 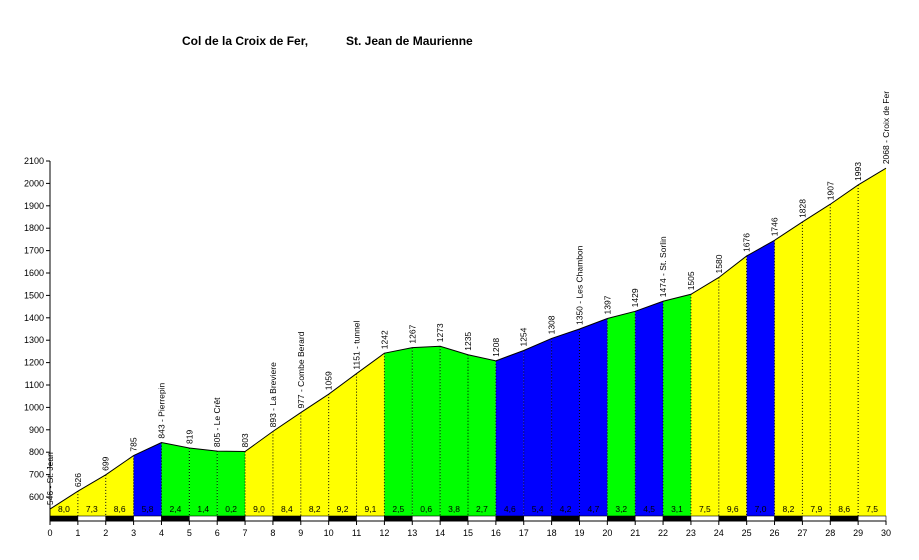 What do you see at coordinates (161, 411) in the screenshot?
I see `point-label: 843 - Pierrepin` at bounding box center [161, 411].